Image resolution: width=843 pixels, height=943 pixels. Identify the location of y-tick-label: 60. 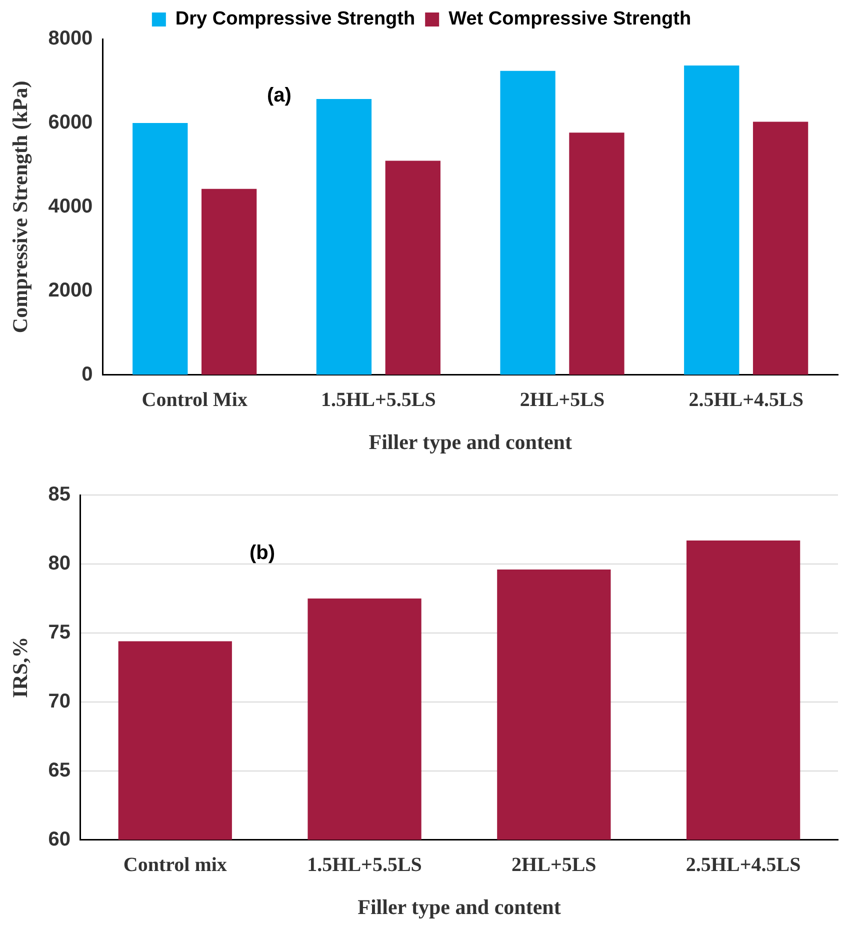
(59, 839).